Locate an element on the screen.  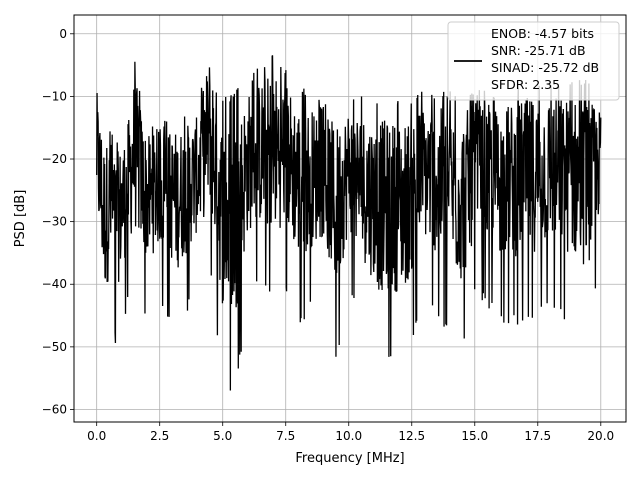
y-tick-label: −30 is located at coordinates (54, 222).